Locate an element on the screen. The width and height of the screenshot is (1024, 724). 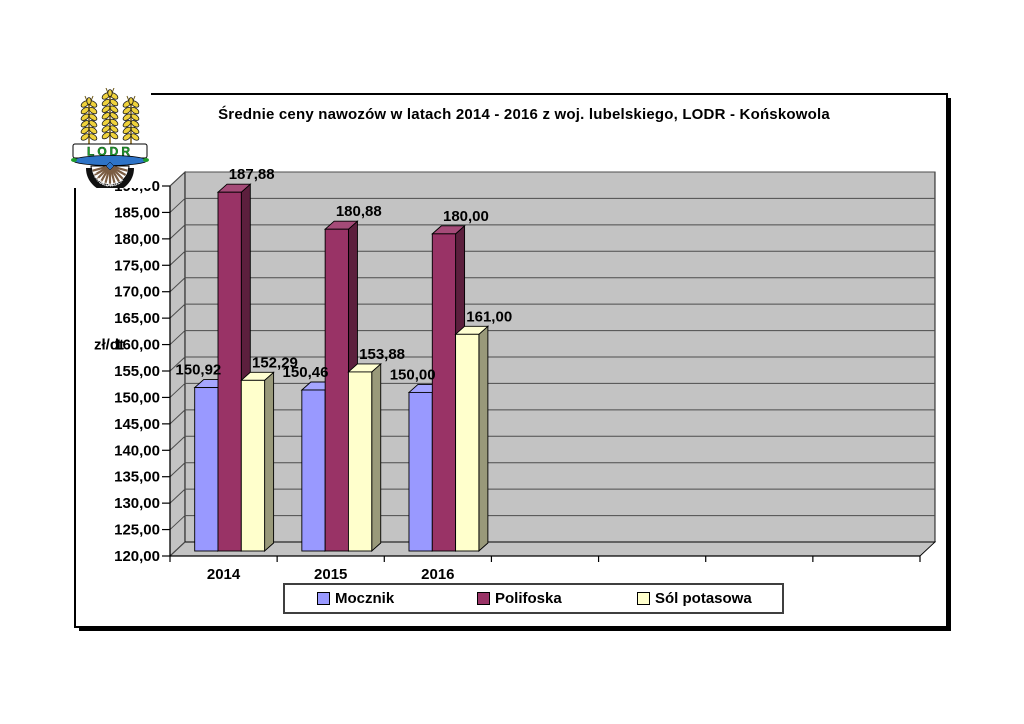
lodr-logo: LODR KOŃSKOWOLA is located at coordinates (110, 139).